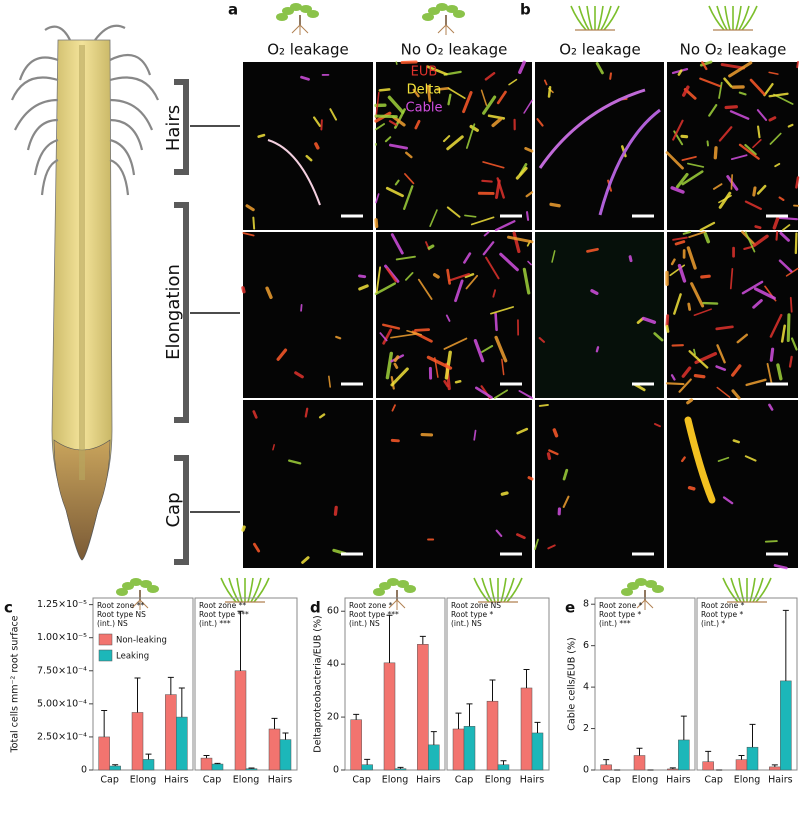 This screenshot has width=800, height=817. I want to click on annotation: Root type *, so click(472, 614).